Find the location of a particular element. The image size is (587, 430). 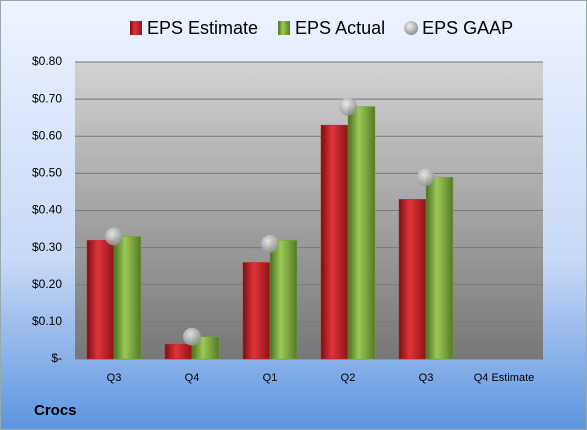

y-tick-label: $0.70 is located at coordinates (47, 98).